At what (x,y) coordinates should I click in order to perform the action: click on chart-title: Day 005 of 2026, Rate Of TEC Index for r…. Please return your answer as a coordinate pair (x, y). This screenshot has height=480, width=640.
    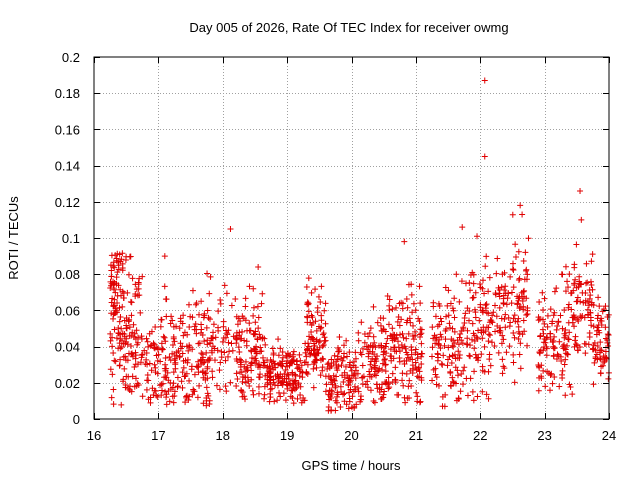
    Looking at the image, I should click on (348, 27).